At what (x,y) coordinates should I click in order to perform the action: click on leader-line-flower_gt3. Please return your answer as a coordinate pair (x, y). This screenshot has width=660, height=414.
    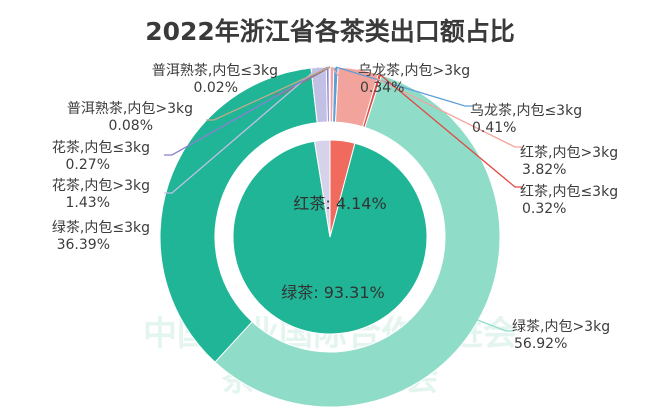
    Looking at the image, I should click on (242, 130).